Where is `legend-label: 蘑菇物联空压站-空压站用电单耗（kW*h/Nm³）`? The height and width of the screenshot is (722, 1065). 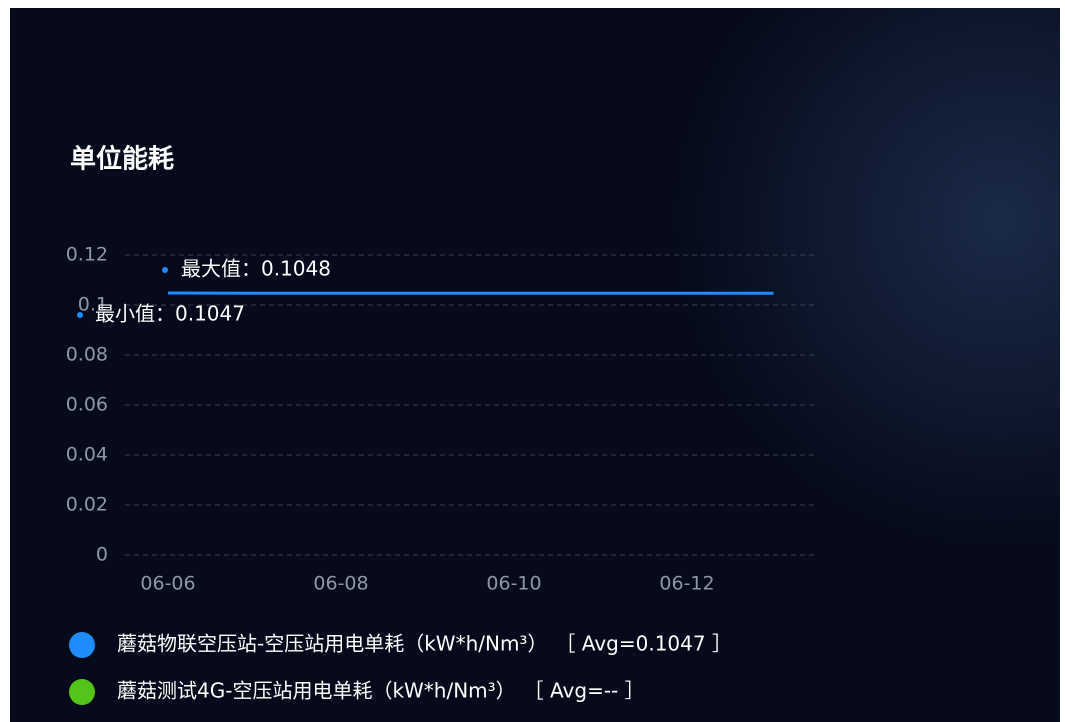
legend-label: 蘑菇物联空压站-空压站用电单耗（kW*h/Nm³） is located at coordinates (332, 644).